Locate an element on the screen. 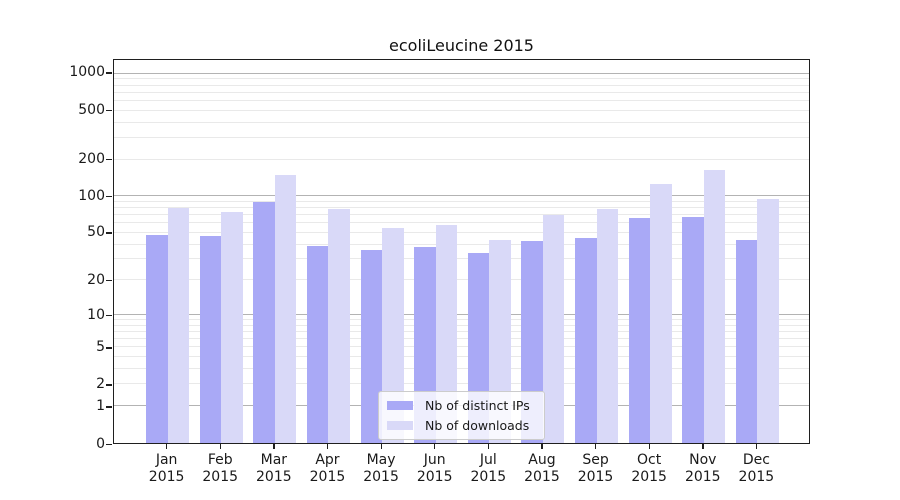 The image size is (900, 500). bar-downloads-dec is located at coordinates (768, 321).